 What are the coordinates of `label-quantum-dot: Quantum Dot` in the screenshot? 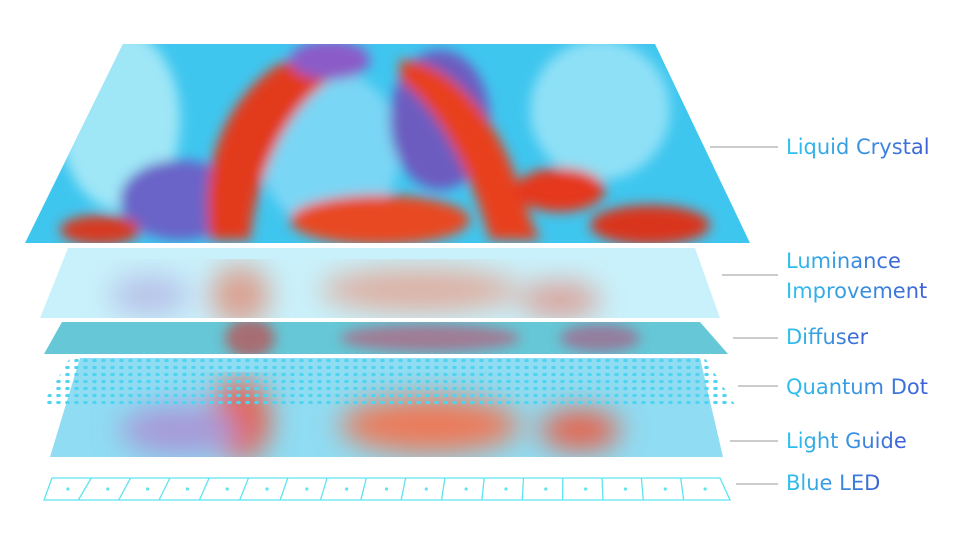 It's located at (857, 387).